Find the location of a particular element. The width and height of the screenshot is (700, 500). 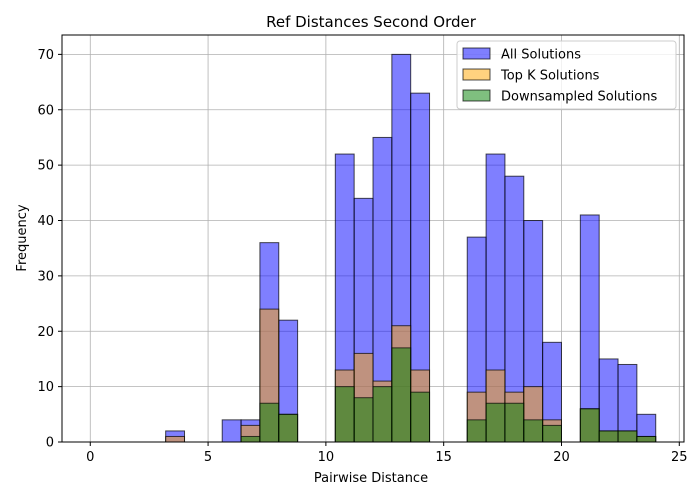

y-tick-label: 60 is located at coordinates (45, 110).